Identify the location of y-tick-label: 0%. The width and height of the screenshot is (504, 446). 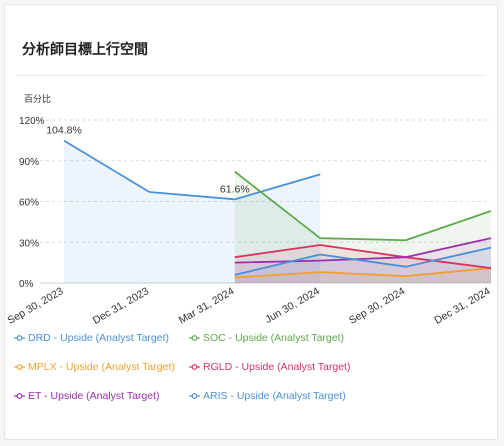
(26, 284).